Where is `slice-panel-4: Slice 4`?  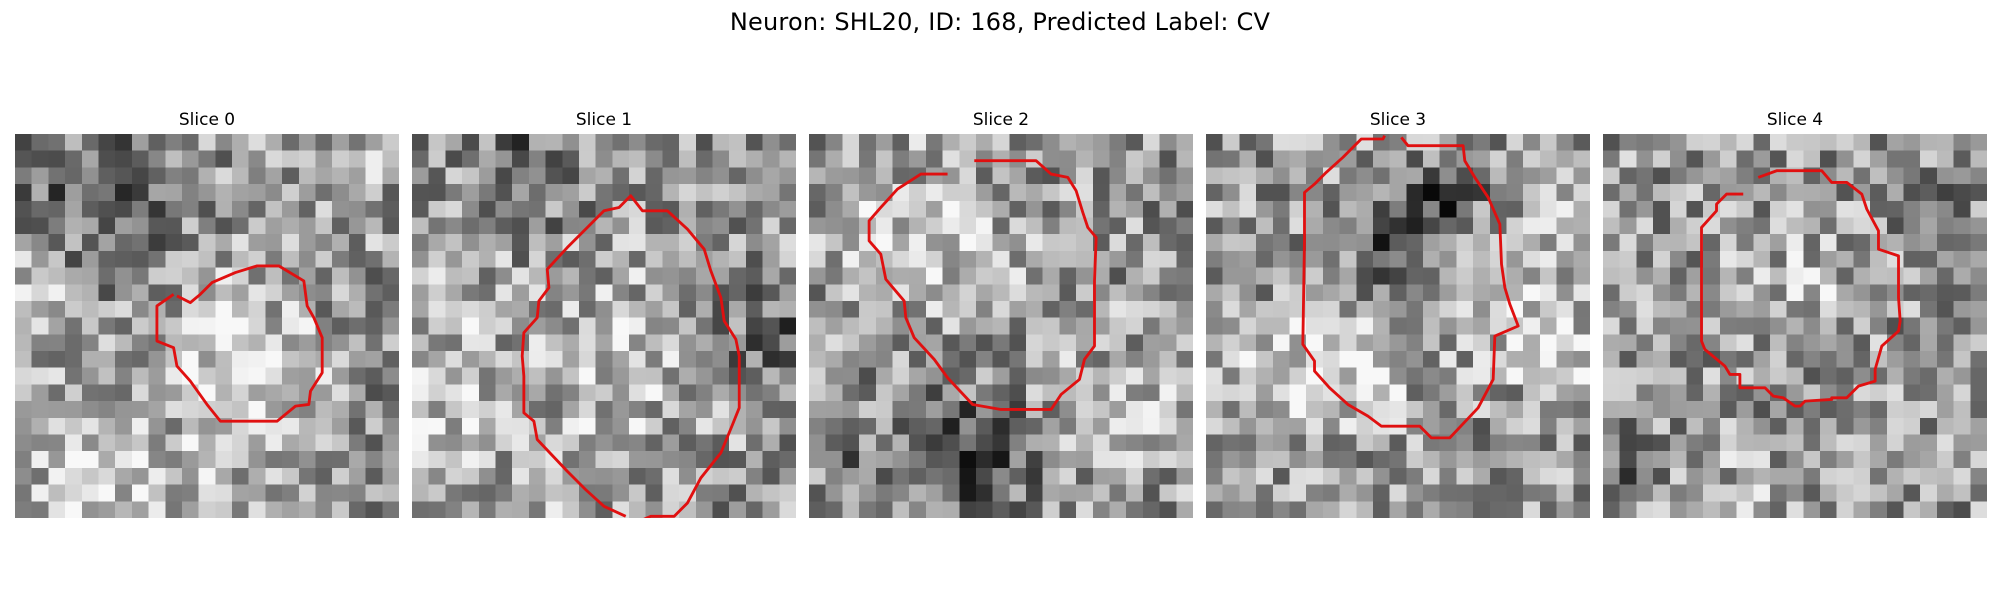 slice-panel-4: Slice 4 is located at coordinates (1795, 313).